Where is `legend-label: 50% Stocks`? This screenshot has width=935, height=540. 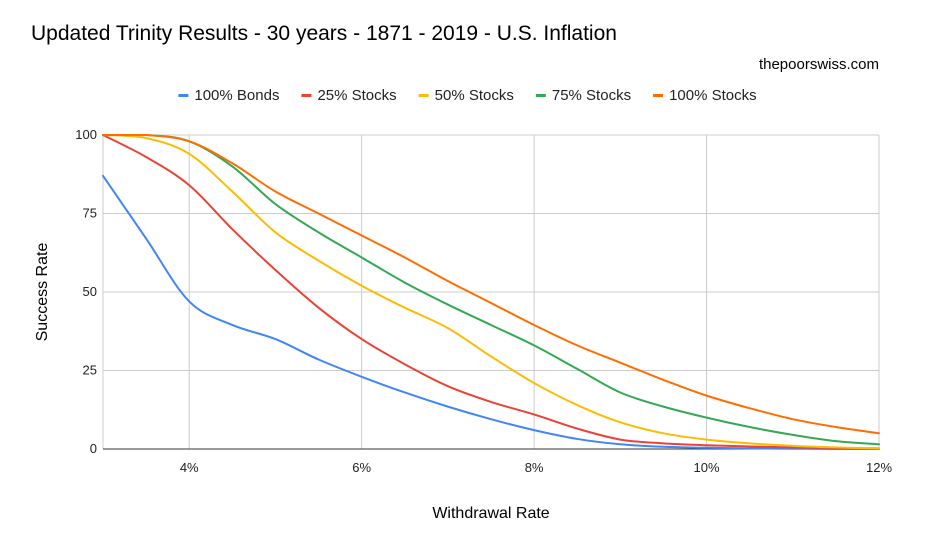
legend-label: 50% Stocks is located at coordinates (474, 95).